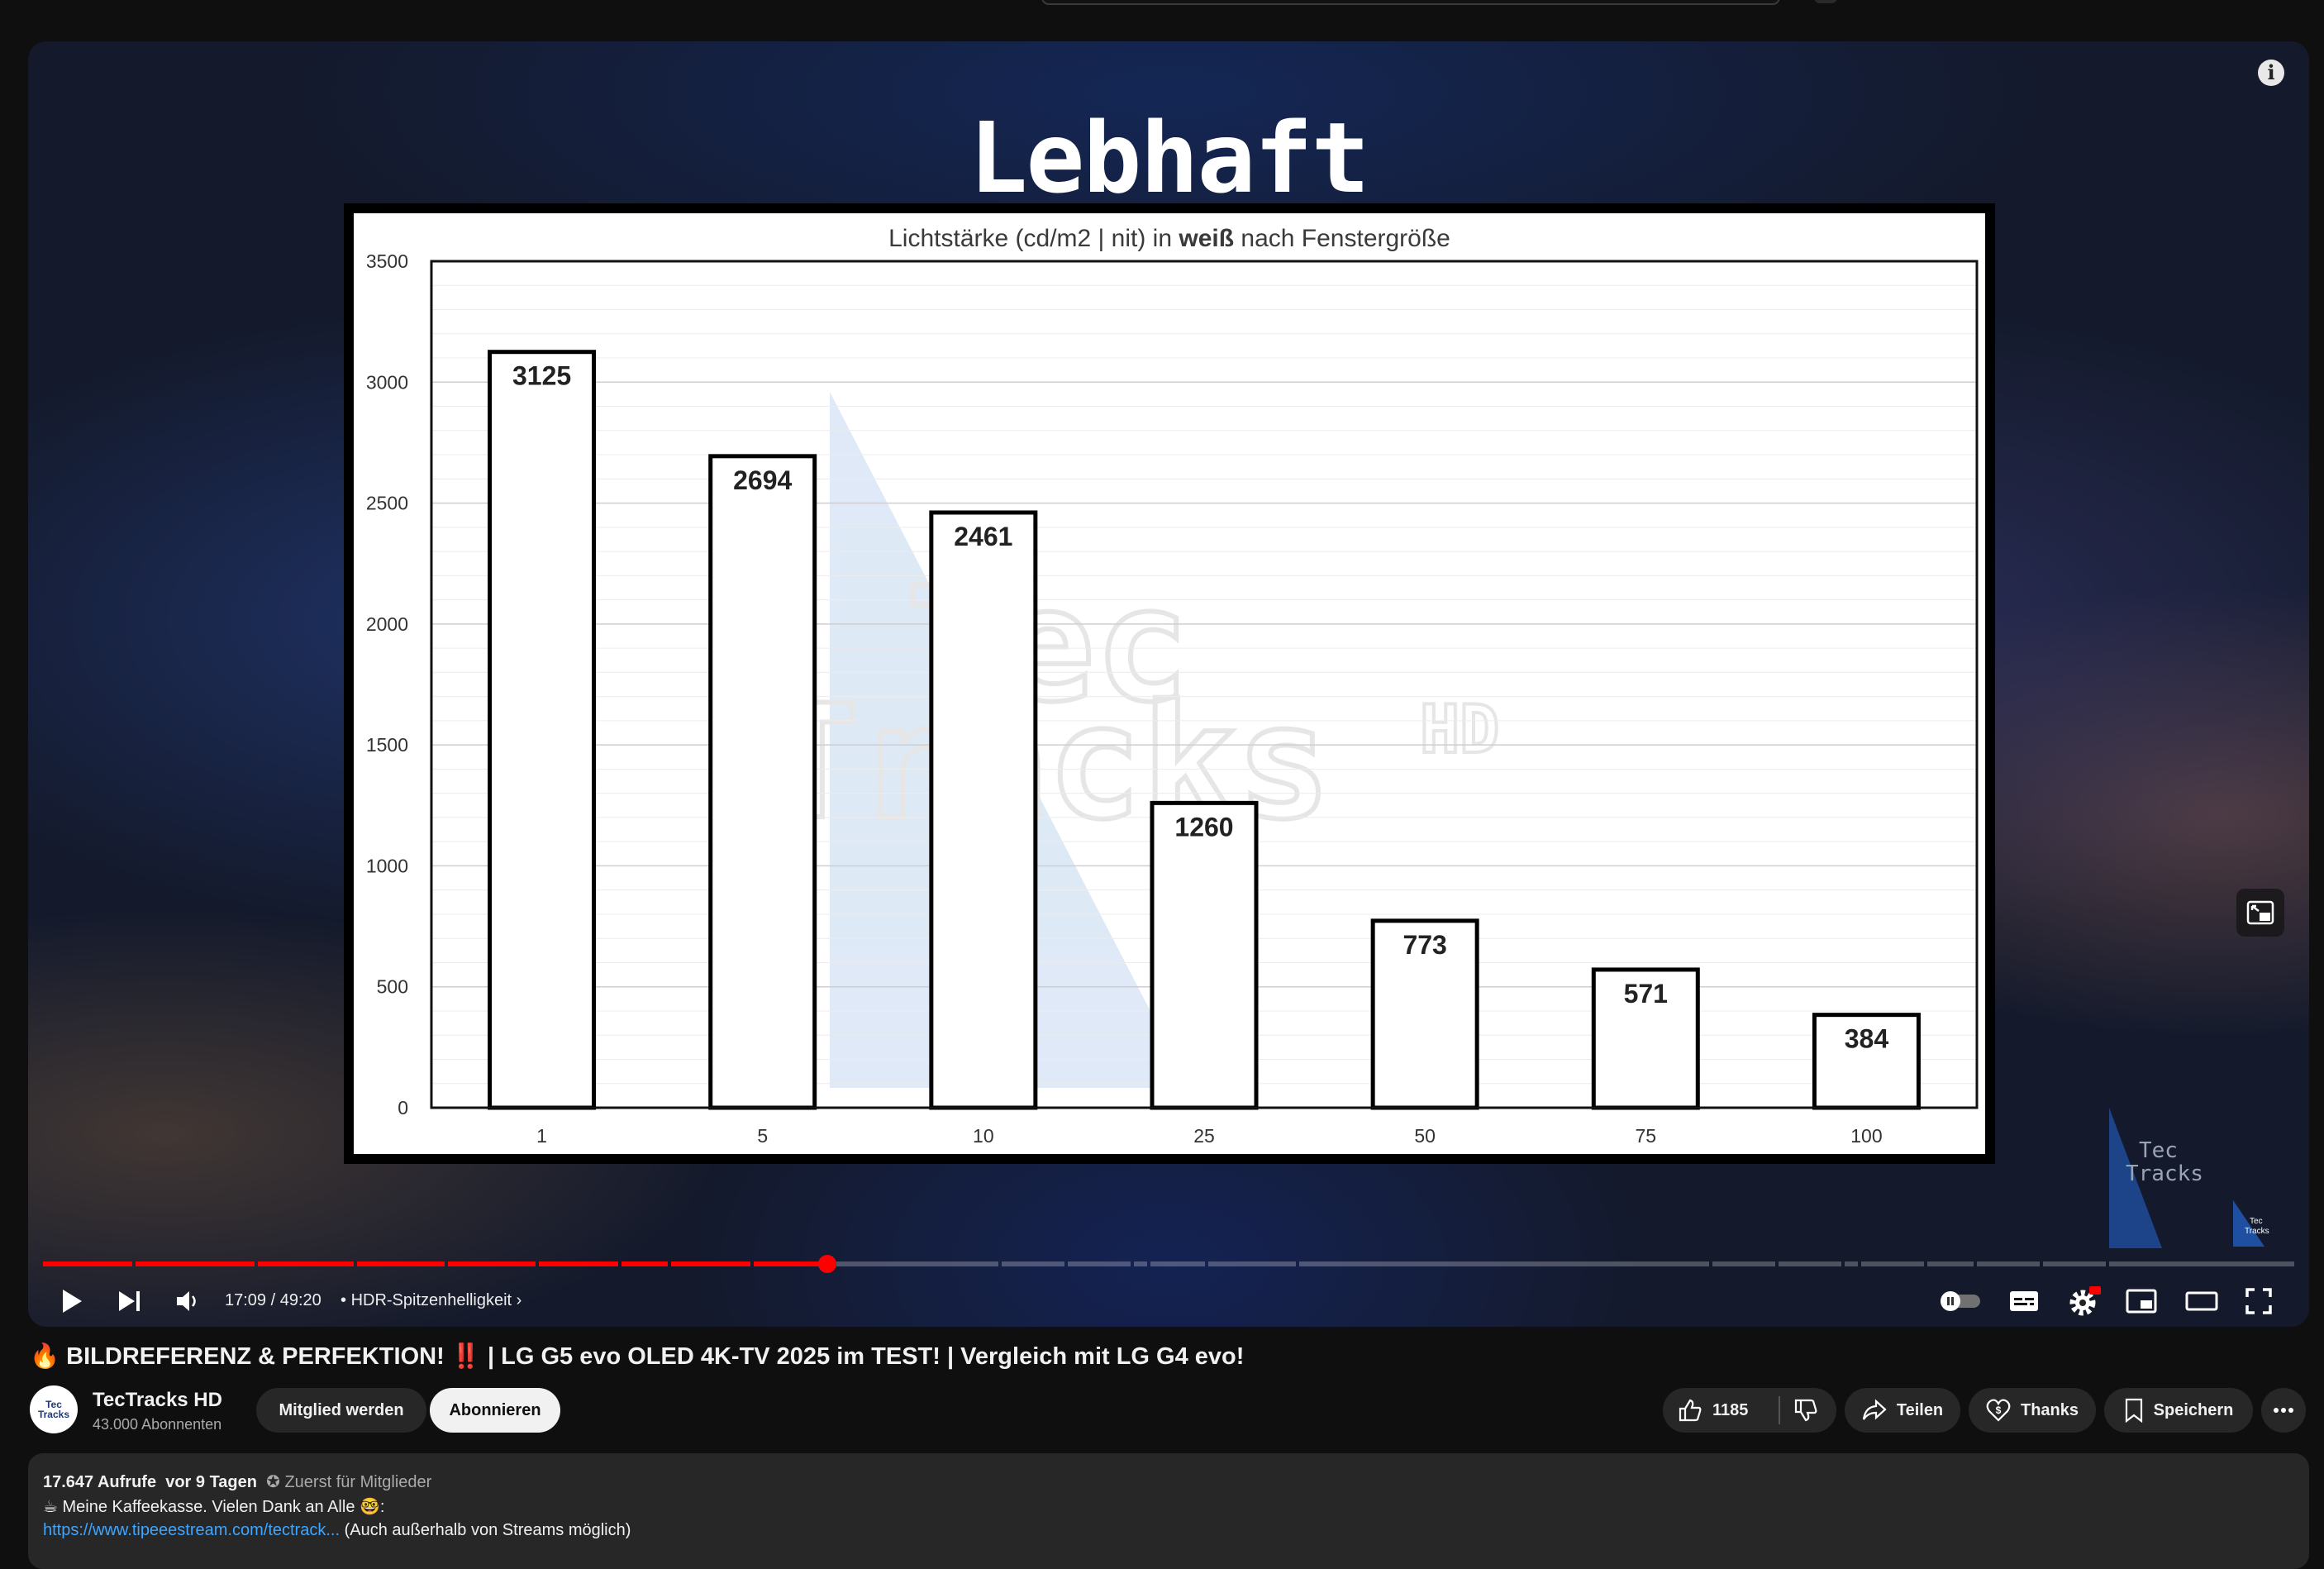  I want to click on x-tick-label: 5, so click(762, 1136).